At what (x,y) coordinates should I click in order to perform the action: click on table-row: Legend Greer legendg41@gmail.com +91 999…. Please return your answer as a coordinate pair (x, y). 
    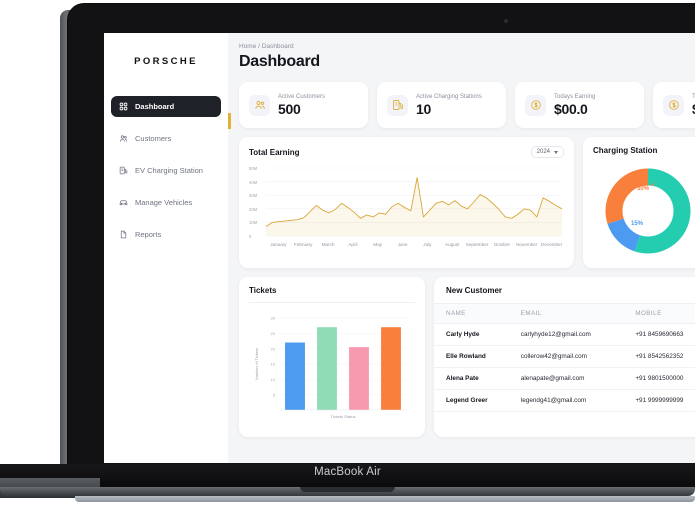
    Looking at the image, I should click on (564, 400).